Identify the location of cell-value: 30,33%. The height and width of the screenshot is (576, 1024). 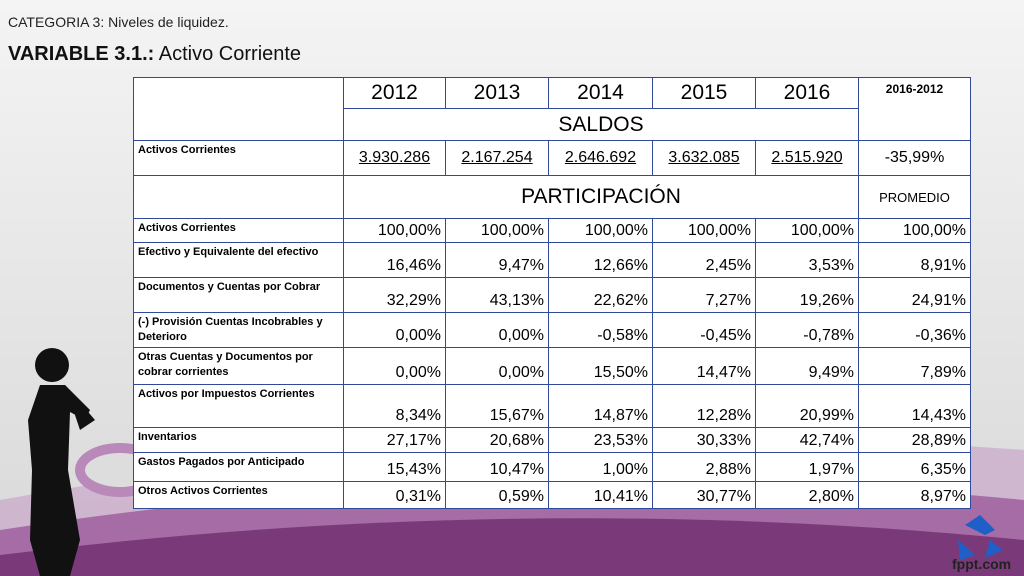
(704, 440).